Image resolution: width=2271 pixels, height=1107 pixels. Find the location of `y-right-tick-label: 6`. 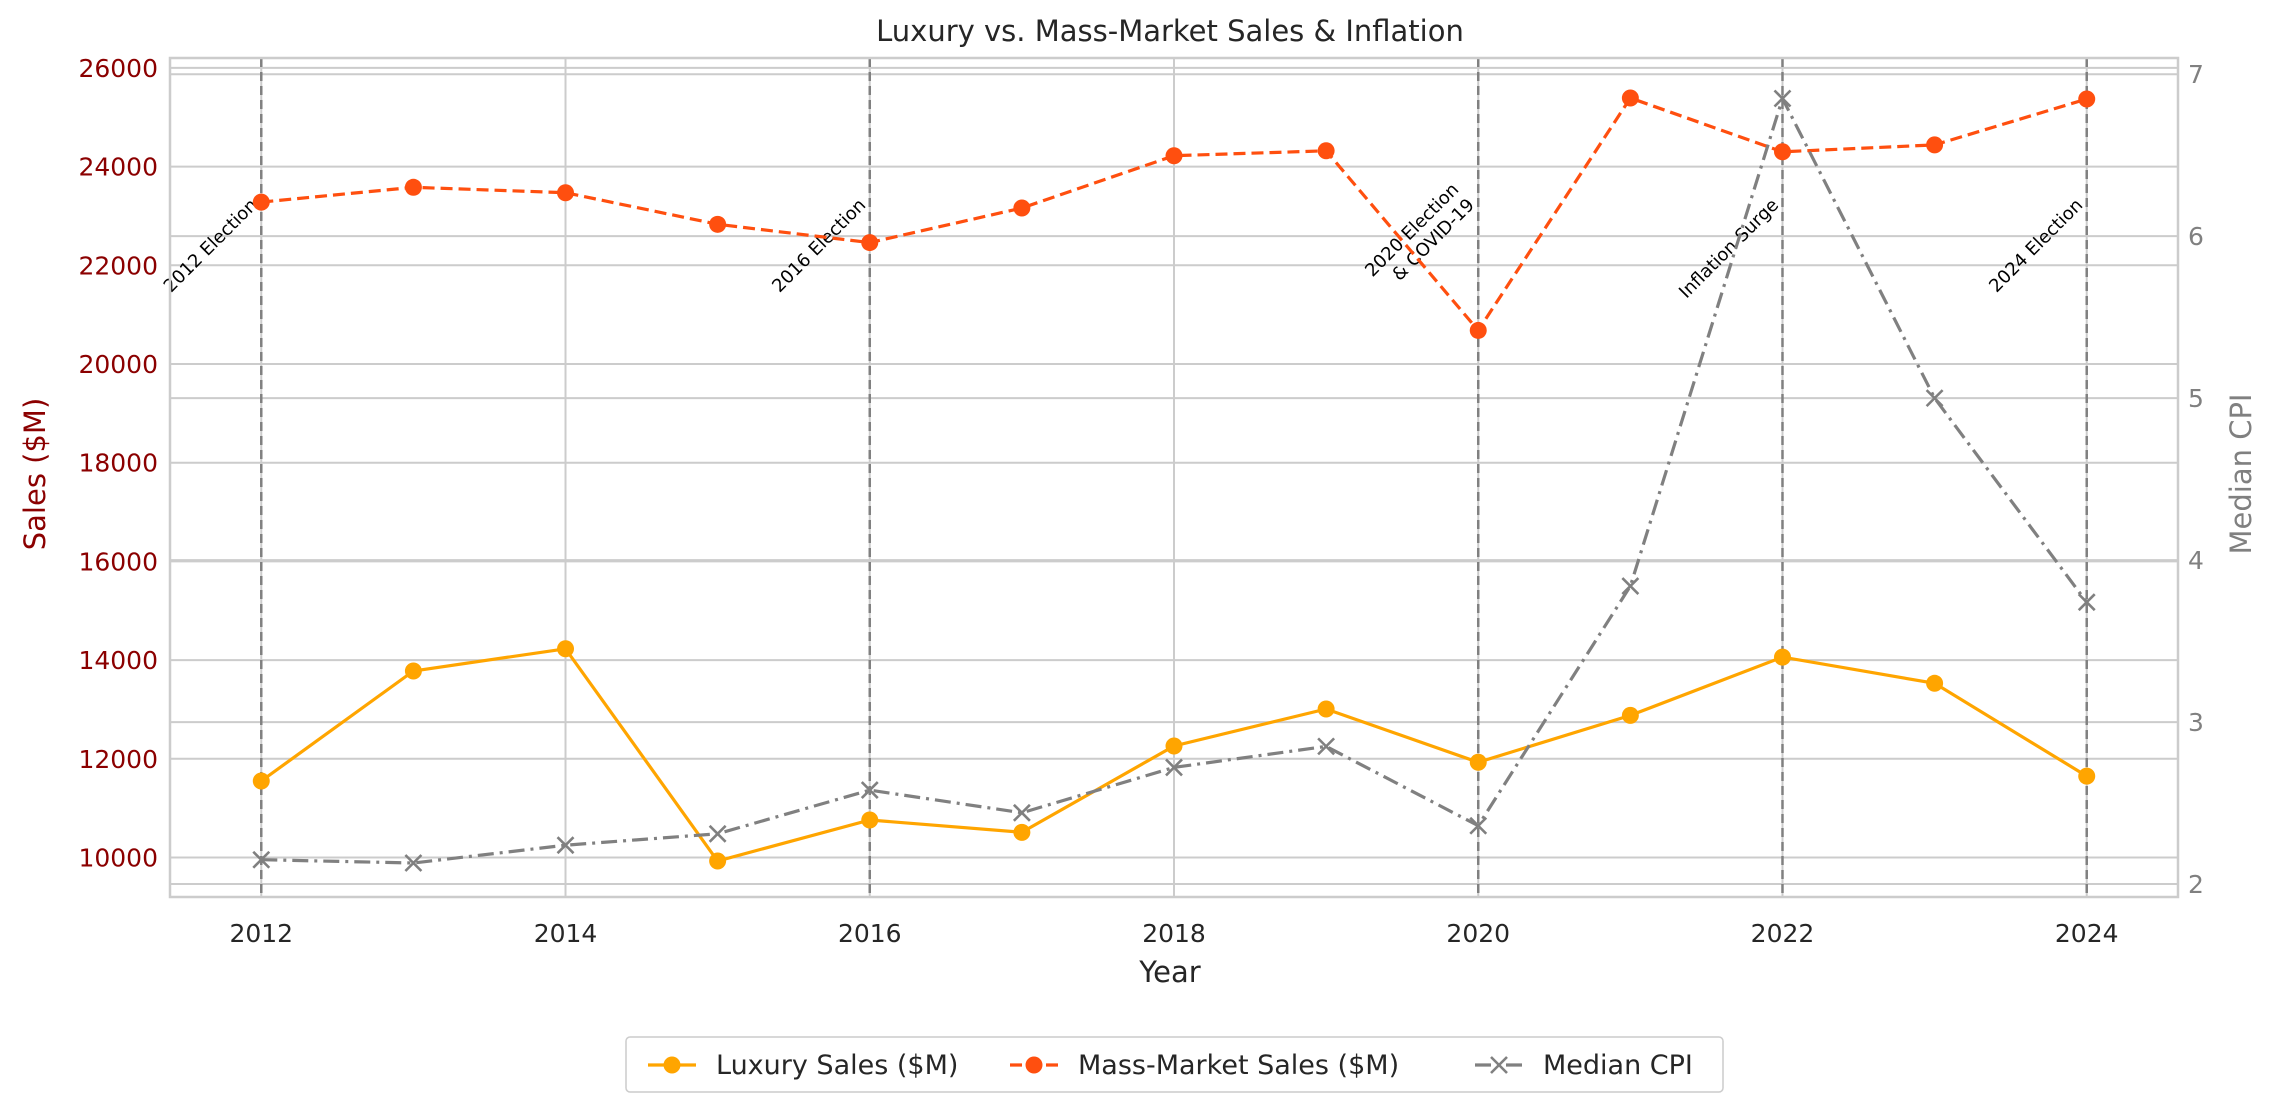

y-right-tick-label: 6 is located at coordinates (2196, 236).